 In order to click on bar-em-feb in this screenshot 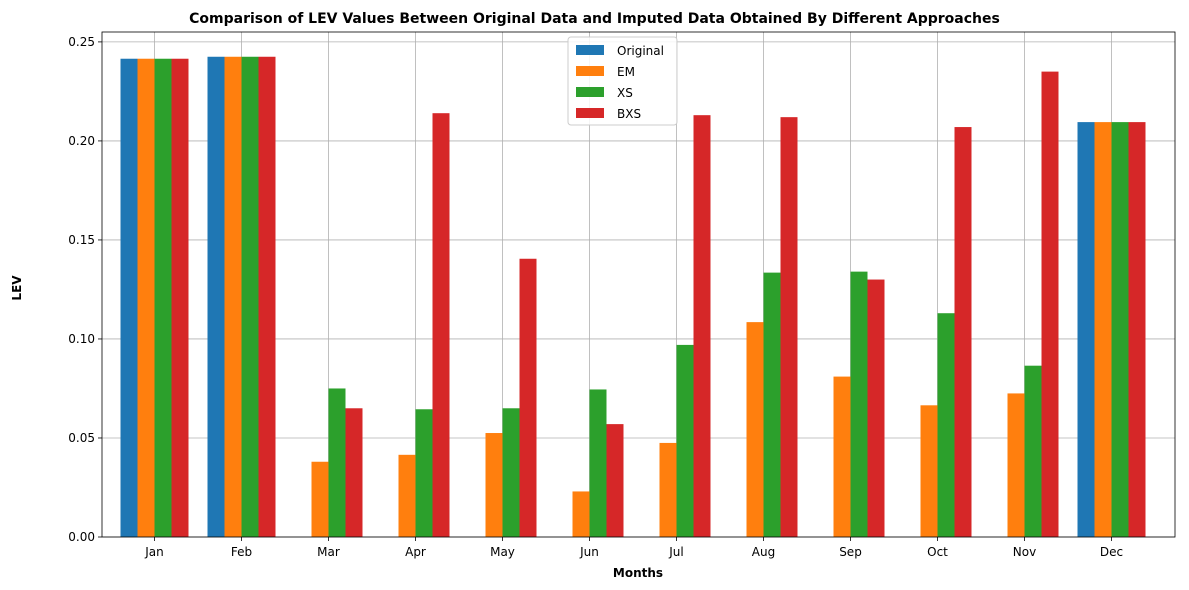, I will do `click(233, 296)`.